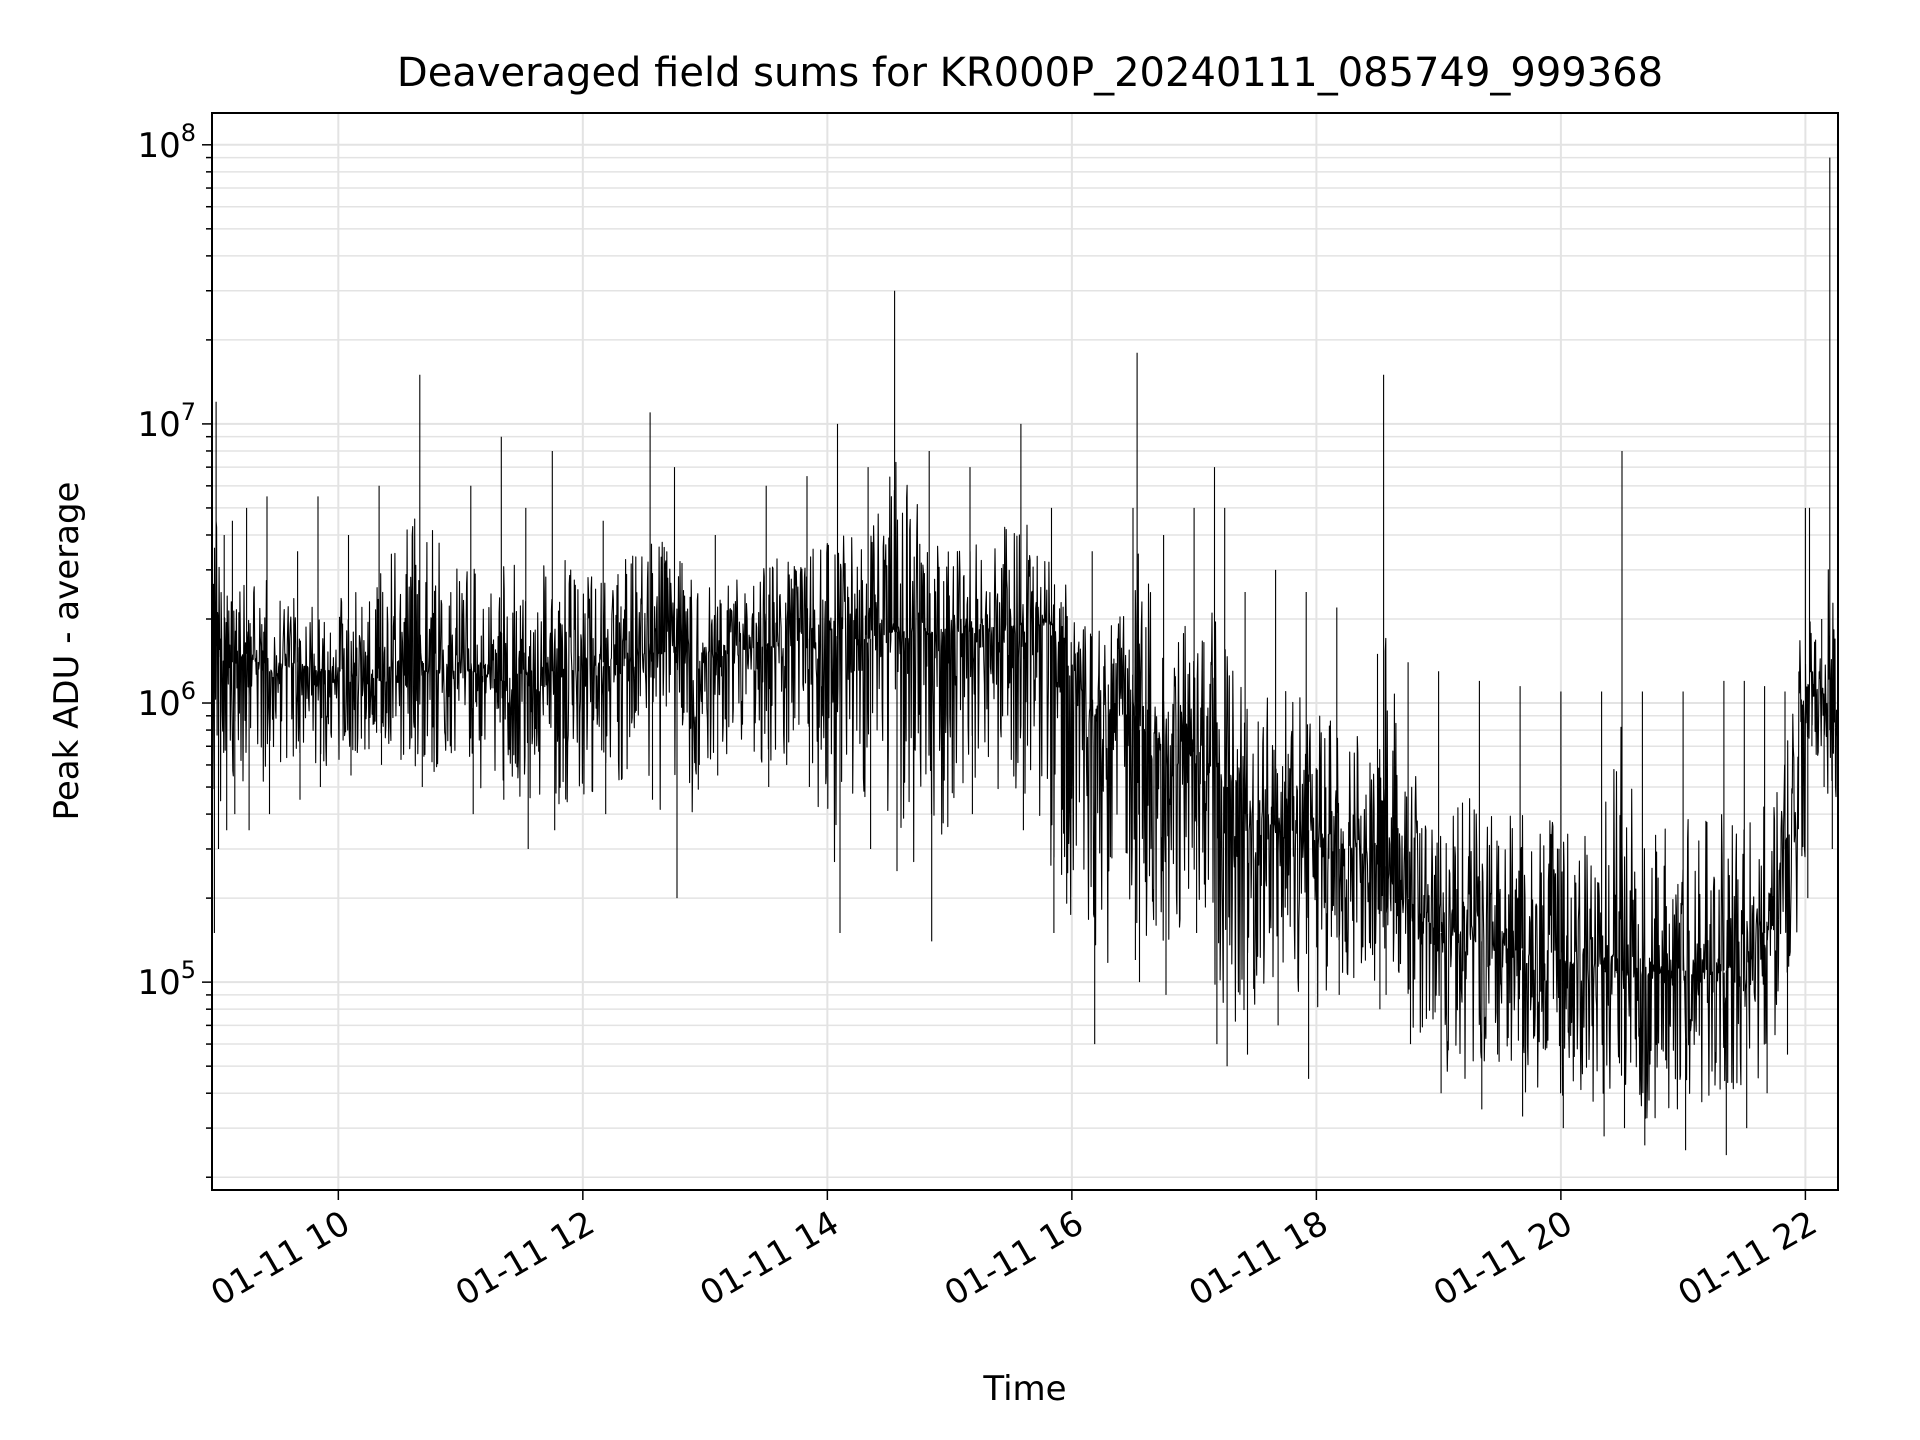 The image size is (1920, 1440). I want to click on y-tick-label: 10⁵, so click(166, 979).